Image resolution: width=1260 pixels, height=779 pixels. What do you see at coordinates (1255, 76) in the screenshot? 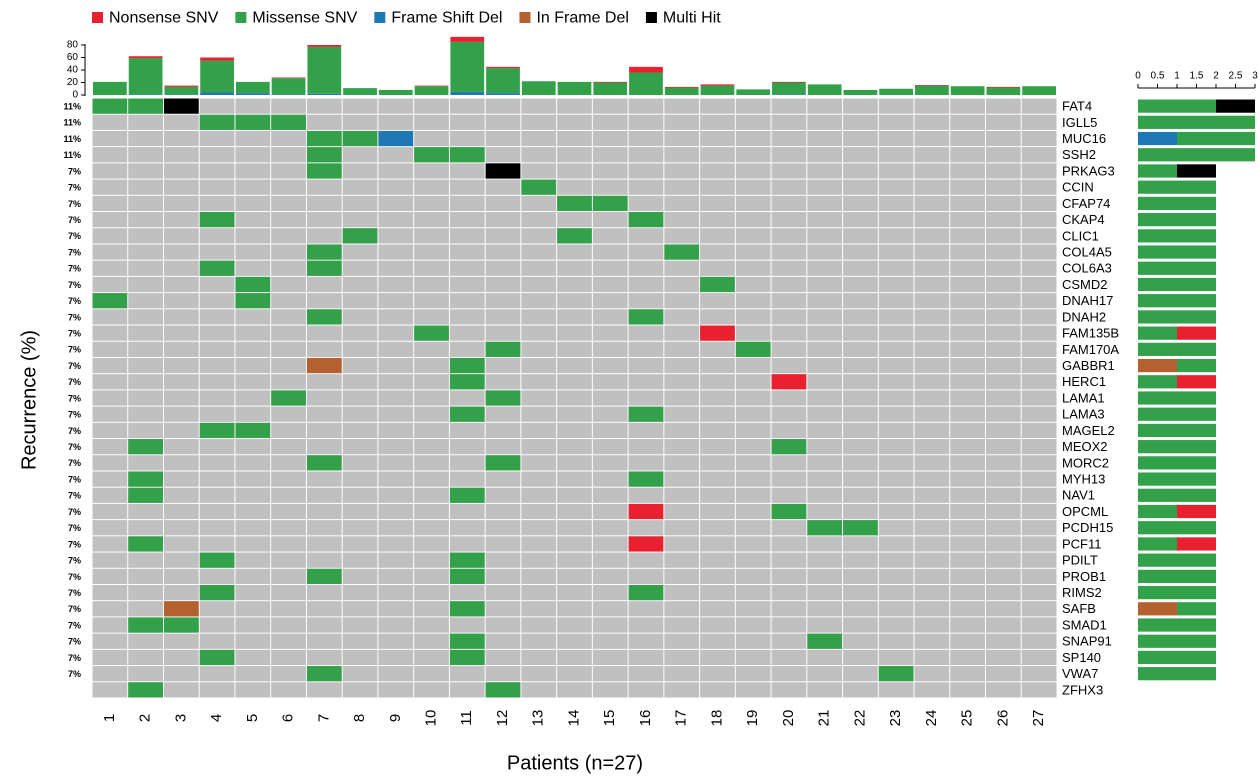
I see `x2-tick-label: 3` at bounding box center [1255, 76].